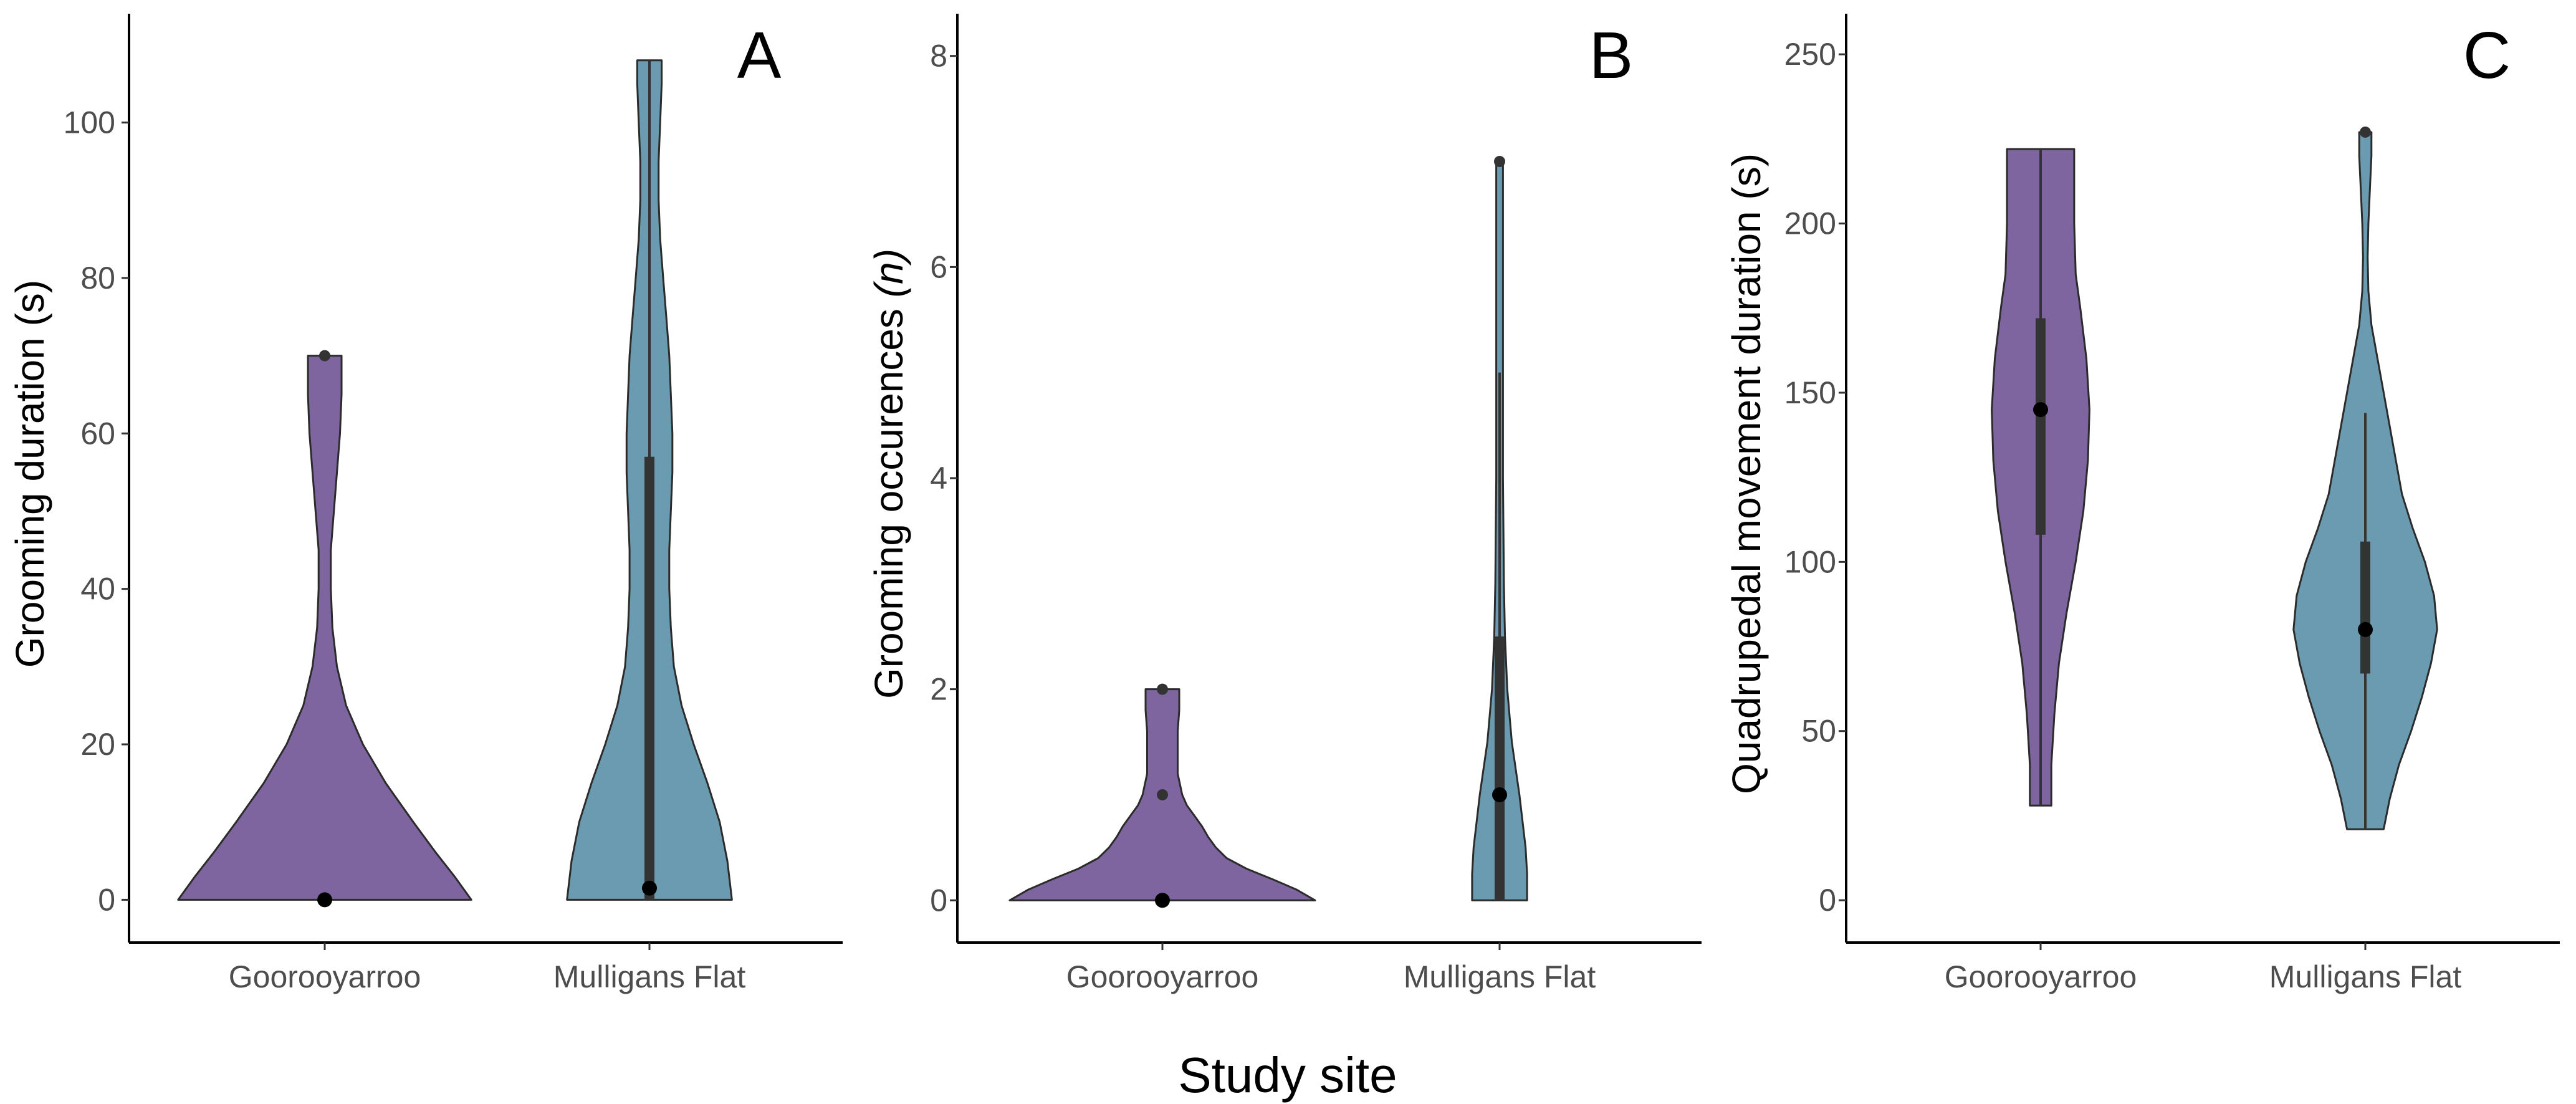  Describe the element at coordinates (939, 689) in the screenshot. I see `y-tick-label: 2` at that location.